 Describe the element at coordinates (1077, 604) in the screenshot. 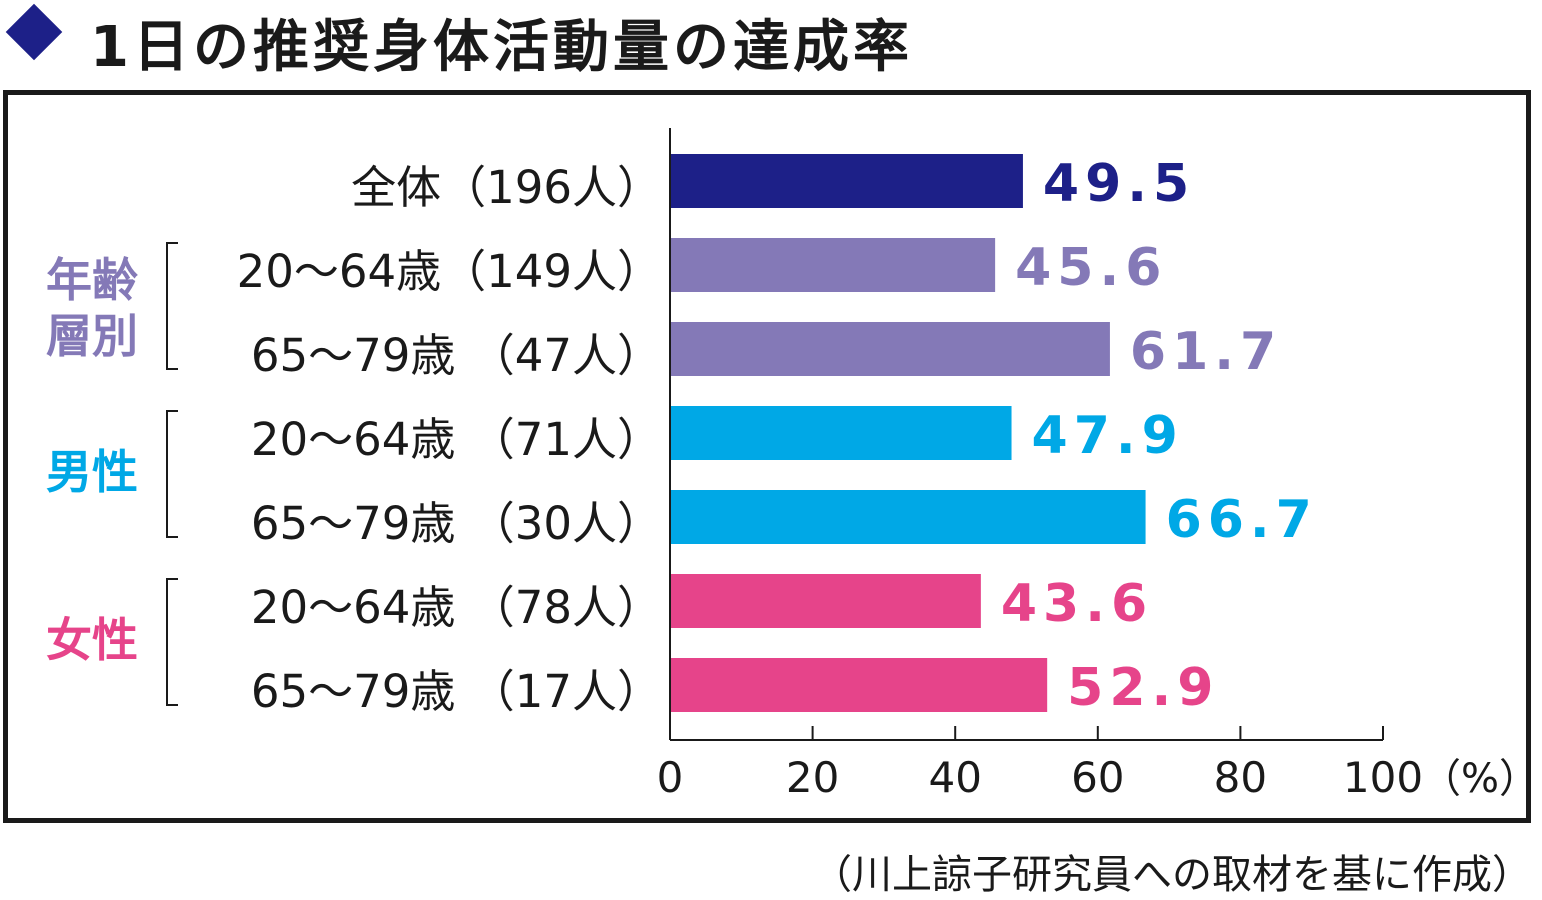

I see `bar-value-label: 43.6` at that location.